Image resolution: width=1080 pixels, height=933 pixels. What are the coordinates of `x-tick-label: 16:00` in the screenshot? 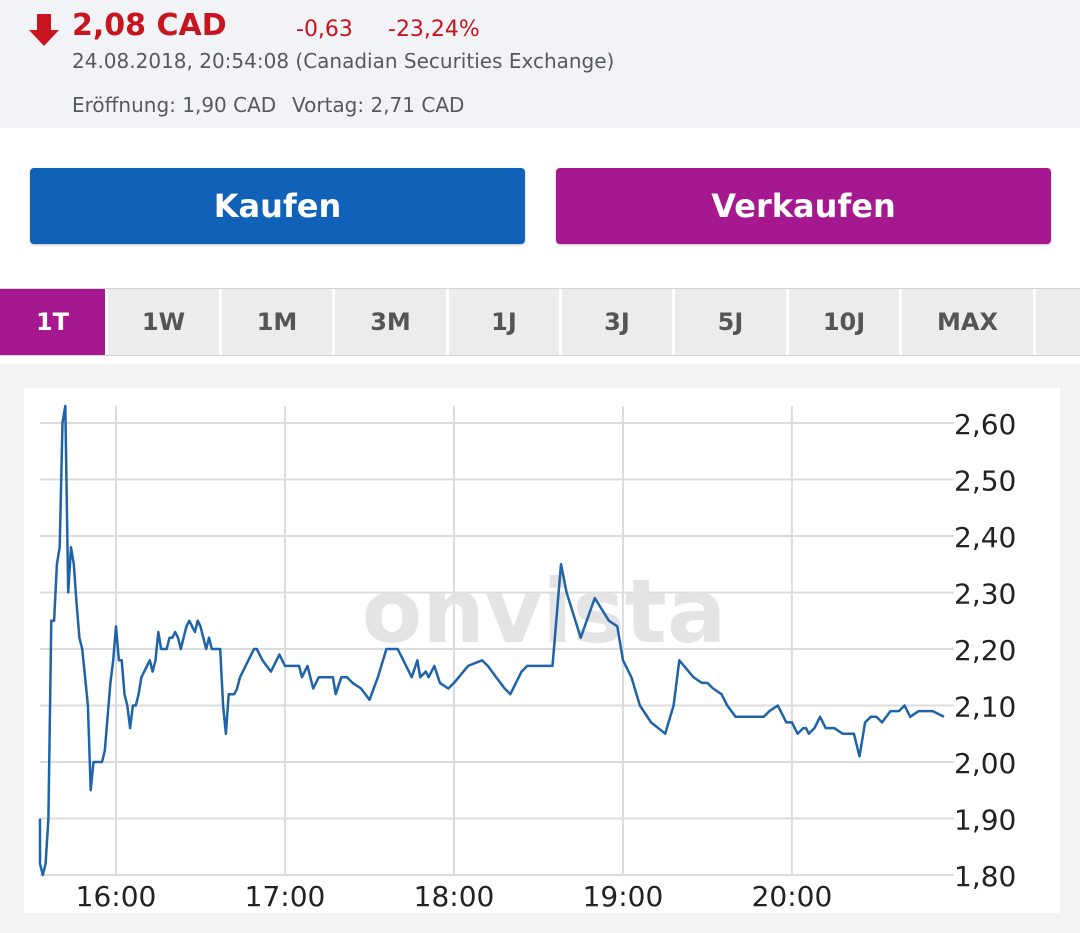 It's located at (116, 896).